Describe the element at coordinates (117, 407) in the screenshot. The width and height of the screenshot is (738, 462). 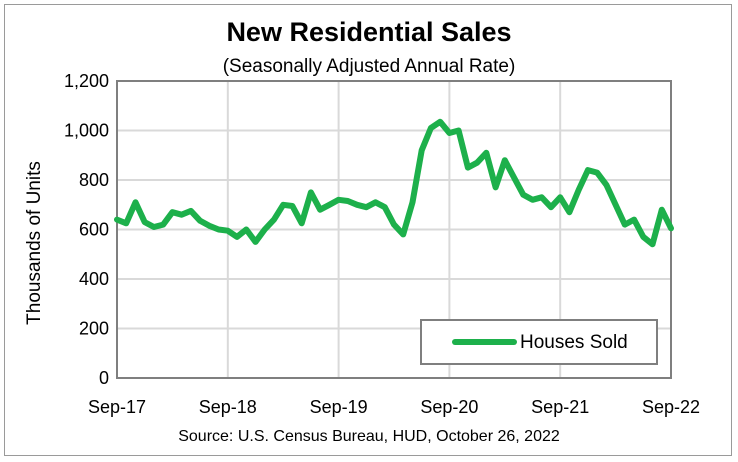
I see `x-tick-label: Sep-17` at that location.